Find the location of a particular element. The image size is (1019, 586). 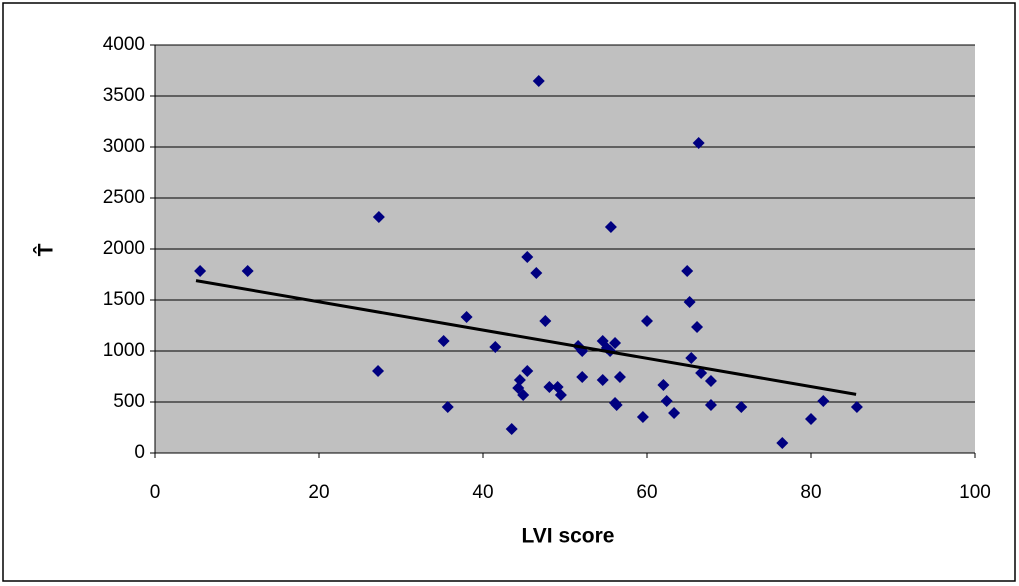

y-tick-label: 2500 is located at coordinates (124, 197).